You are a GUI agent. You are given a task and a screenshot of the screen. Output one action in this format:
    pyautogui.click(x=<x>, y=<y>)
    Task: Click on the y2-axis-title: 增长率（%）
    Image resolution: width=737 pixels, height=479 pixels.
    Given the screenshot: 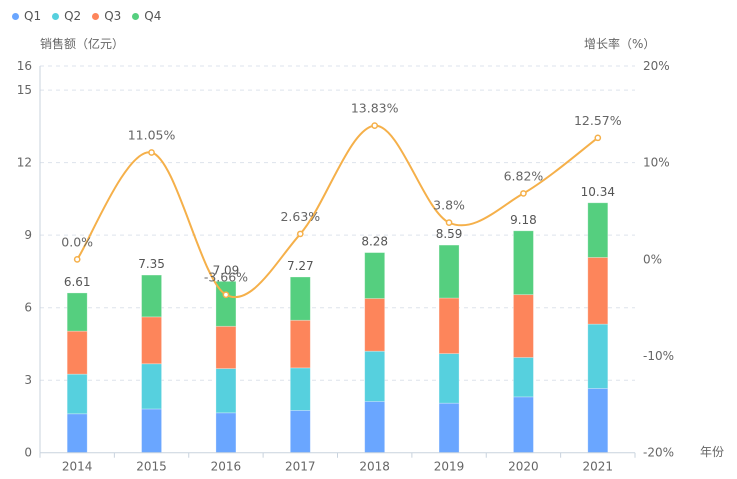 What is the action you would take?
    pyautogui.click(x=619, y=43)
    